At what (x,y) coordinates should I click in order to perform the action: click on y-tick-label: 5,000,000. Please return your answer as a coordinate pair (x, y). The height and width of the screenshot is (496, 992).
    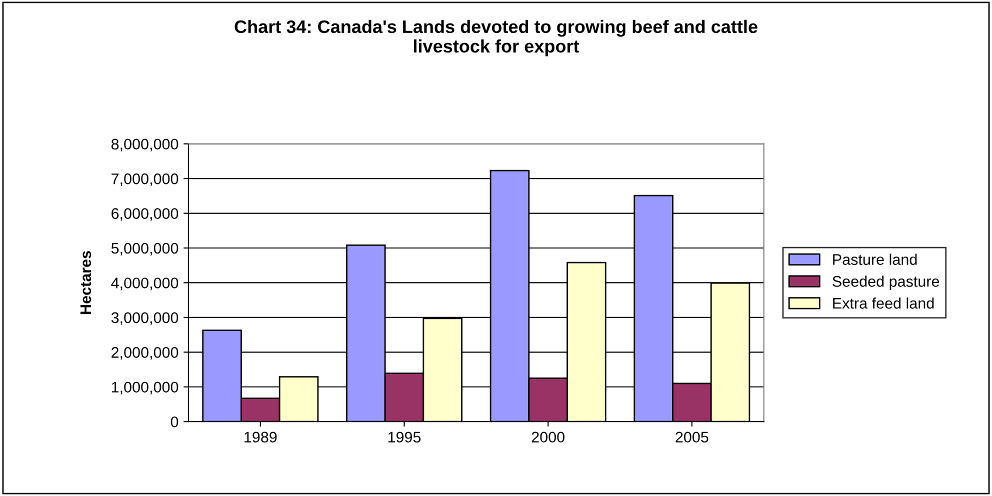
    Looking at the image, I should click on (144, 249).